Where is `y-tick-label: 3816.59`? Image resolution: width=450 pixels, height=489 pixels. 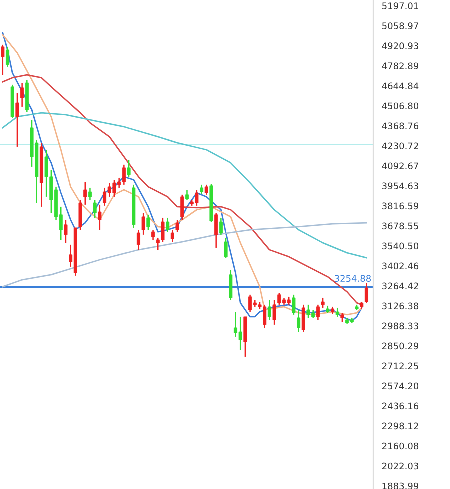 y-tick-label: 3816.59 is located at coordinates (400, 206).